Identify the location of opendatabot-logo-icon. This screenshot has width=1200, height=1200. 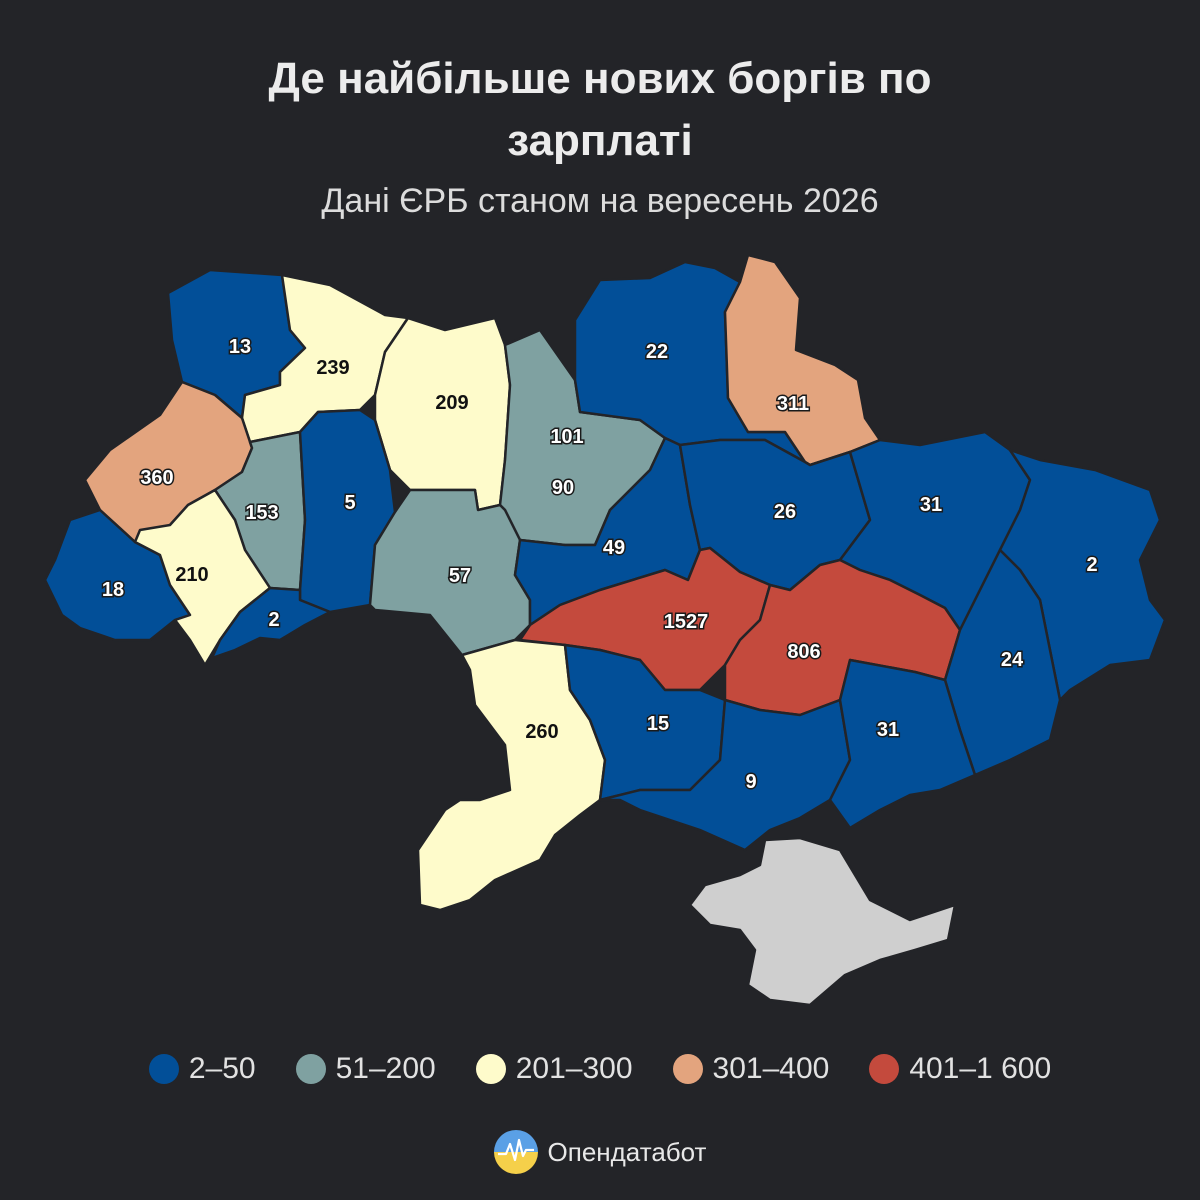
(515, 1152).